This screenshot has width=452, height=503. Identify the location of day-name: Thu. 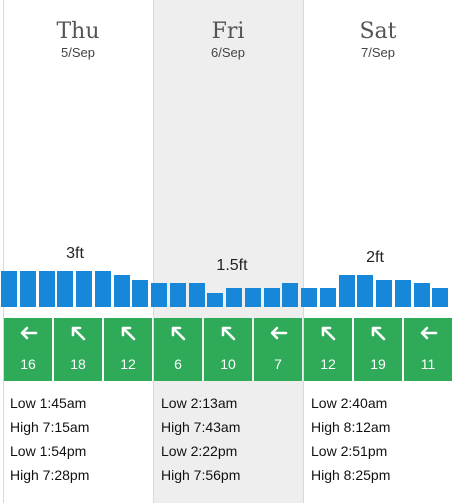
(78, 31).